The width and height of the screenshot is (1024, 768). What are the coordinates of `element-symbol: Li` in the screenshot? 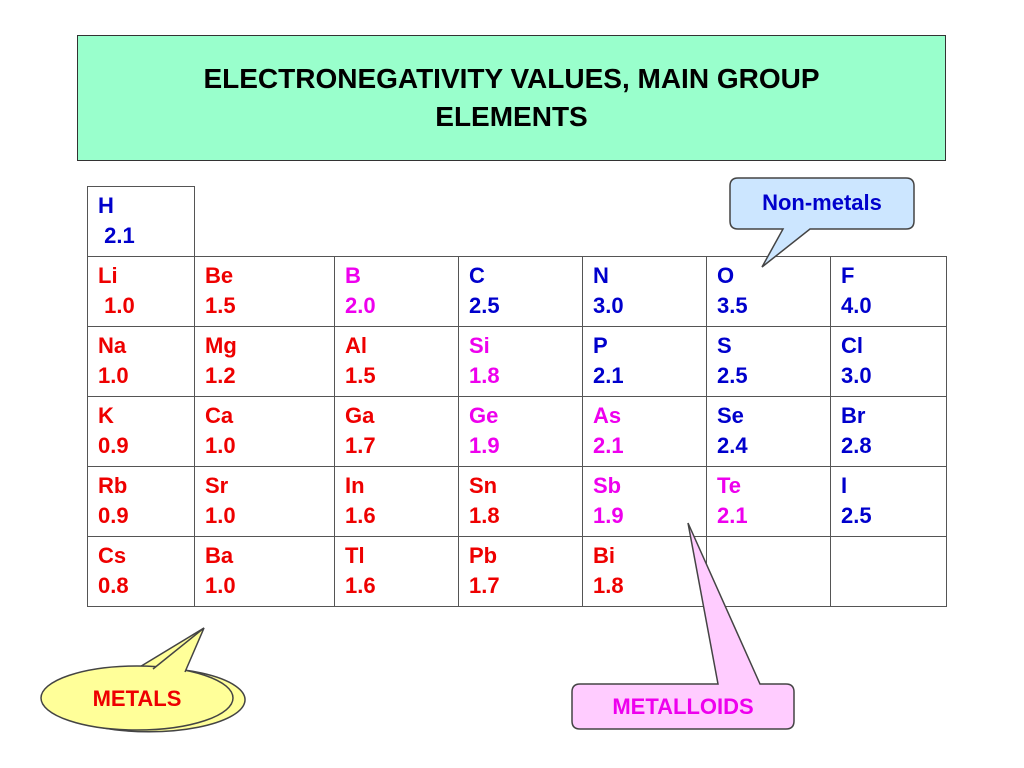 It's located at (108, 275).